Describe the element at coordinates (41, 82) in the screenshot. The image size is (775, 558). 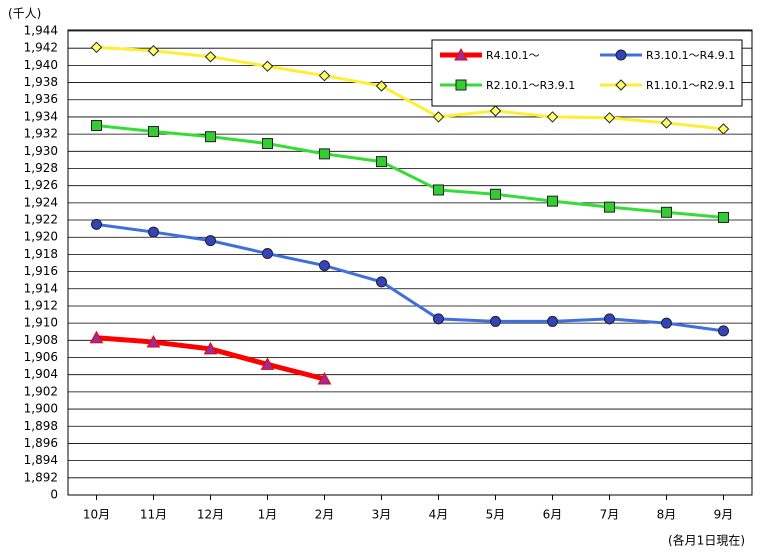
I see `y-tick-label: 1,938` at that location.